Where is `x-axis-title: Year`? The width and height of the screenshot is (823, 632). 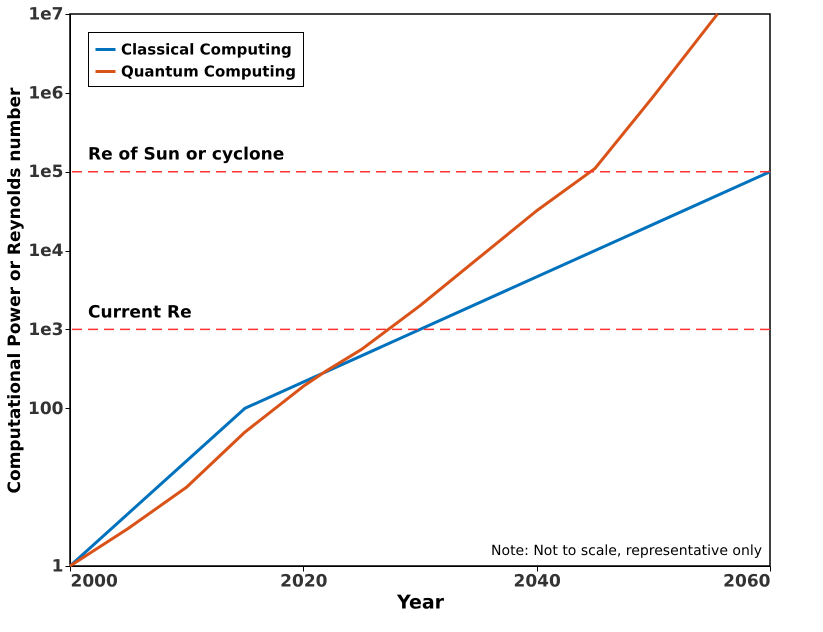
x-axis-title: Year is located at coordinates (420, 603).